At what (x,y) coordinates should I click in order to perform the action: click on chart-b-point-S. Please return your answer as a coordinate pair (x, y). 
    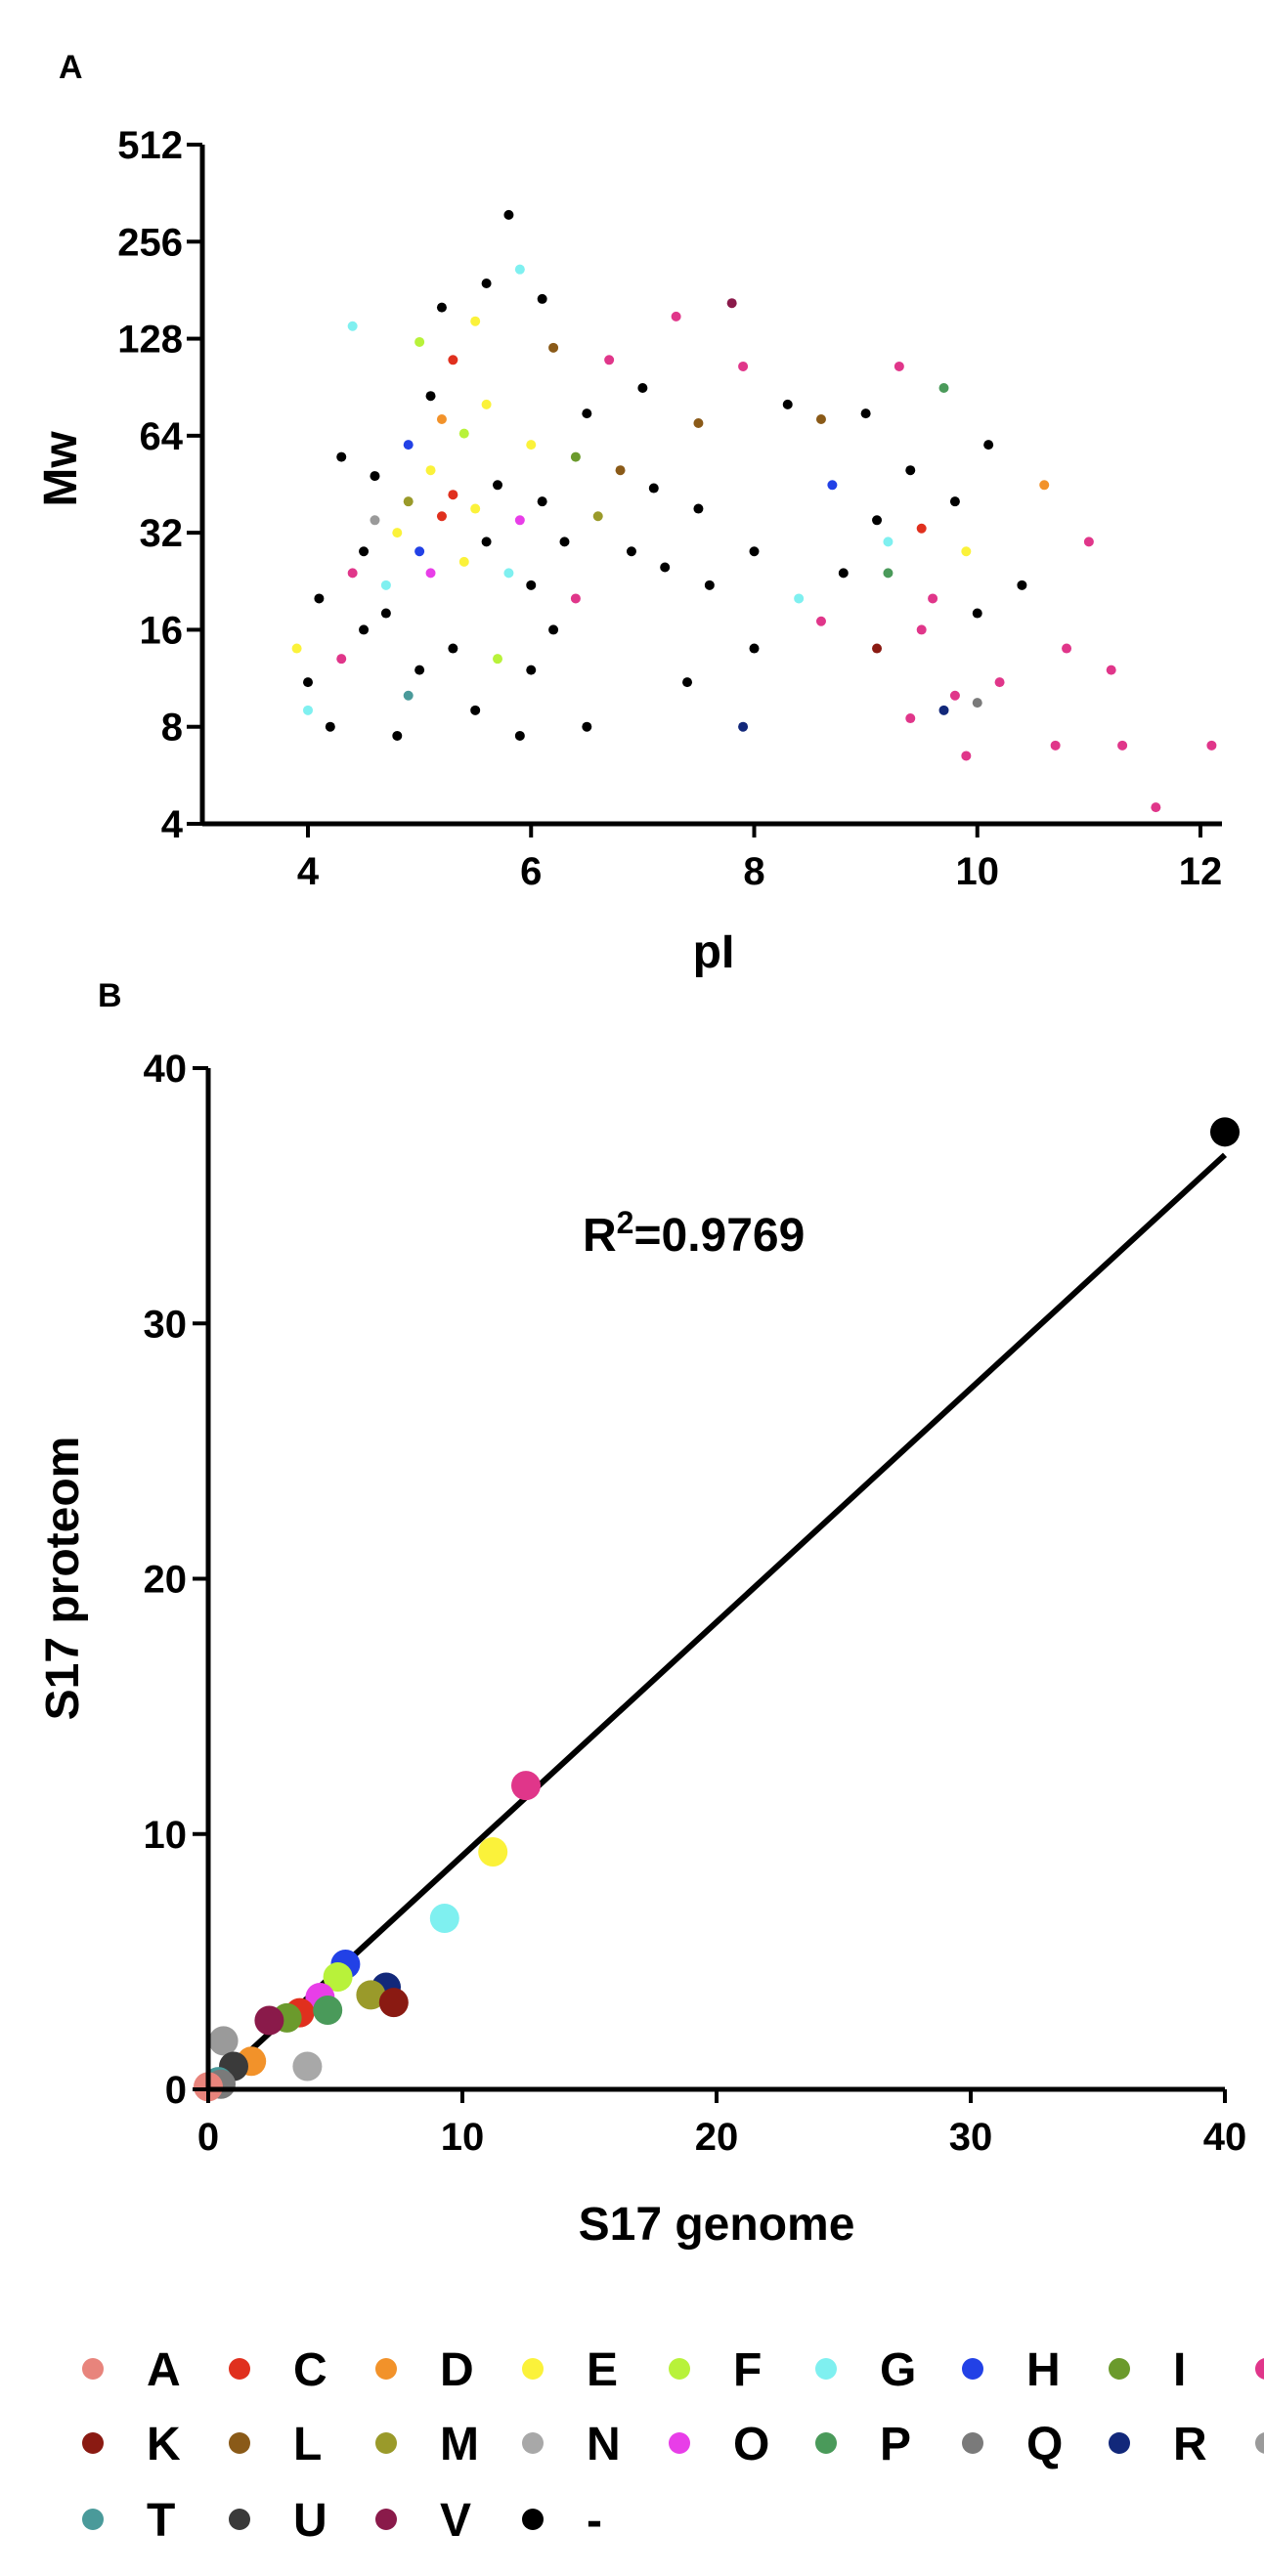
    Looking at the image, I should click on (223, 2041).